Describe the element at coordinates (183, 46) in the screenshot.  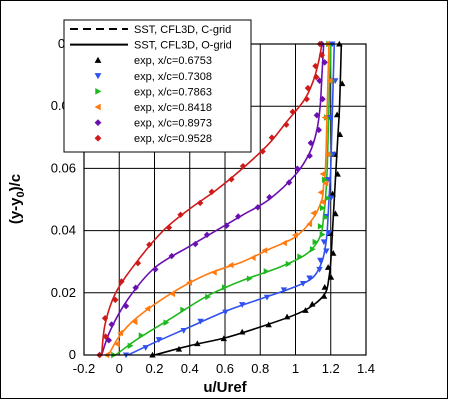
I see `legend-label: SST, CFL3D, O-grid` at that location.